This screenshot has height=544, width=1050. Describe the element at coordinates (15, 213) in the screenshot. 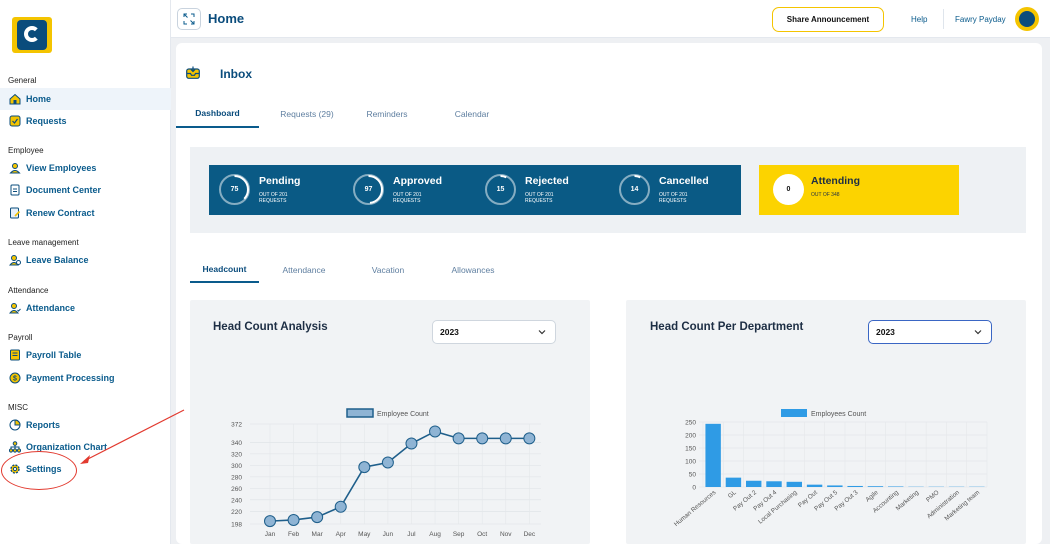

I see `contract-icon` at that location.